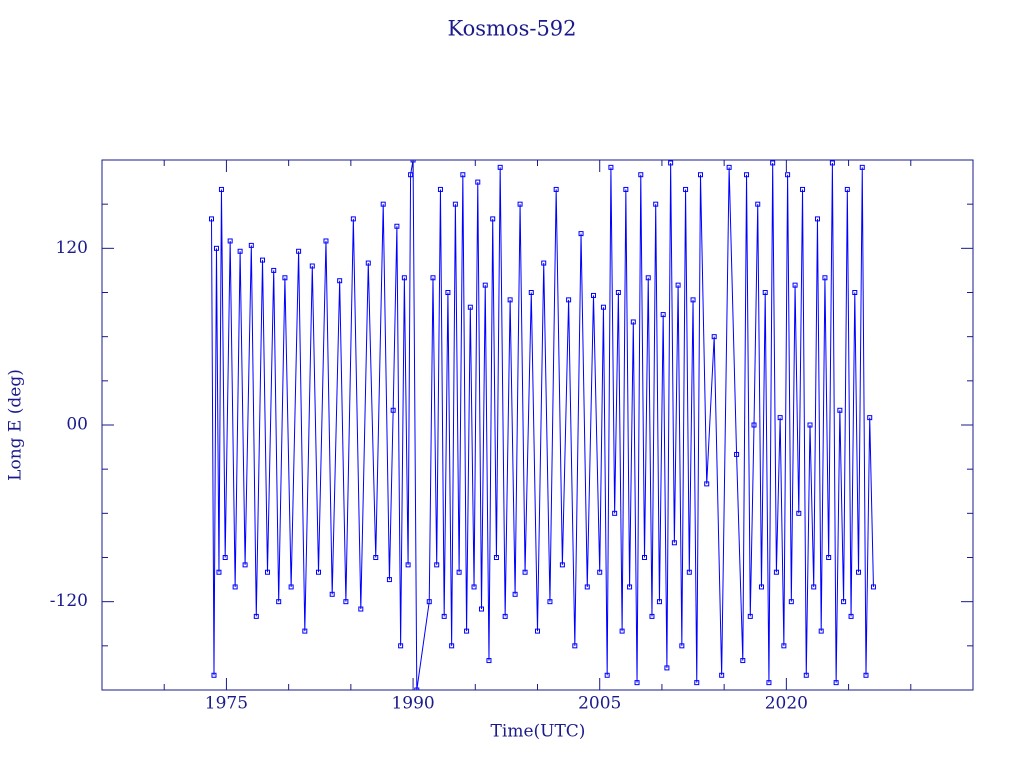 The image size is (1024, 768). What do you see at coordinates (599, 704) in the screenshot?
I see `x-tick-label: 2005` at bounding box center [599, 704].